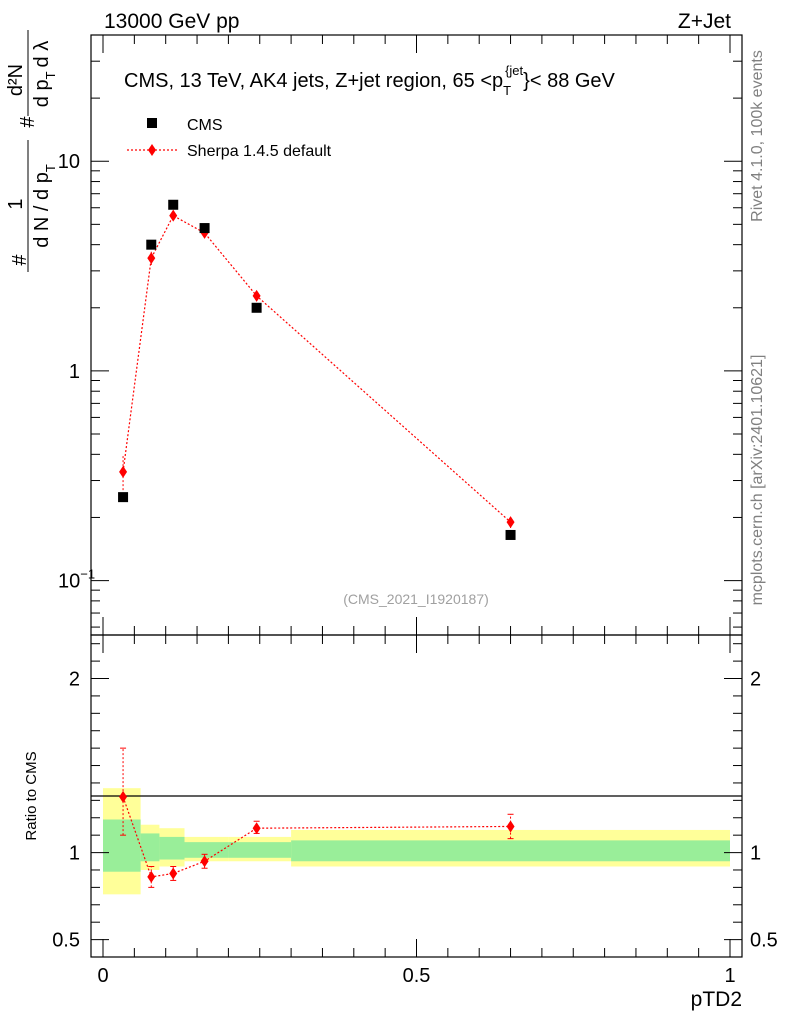 The image size is (786, 1024). What do you see at coordinates (102, 976) in the screenshot?
I see `x-tick-label: 0` at bounding box center [102, 976].